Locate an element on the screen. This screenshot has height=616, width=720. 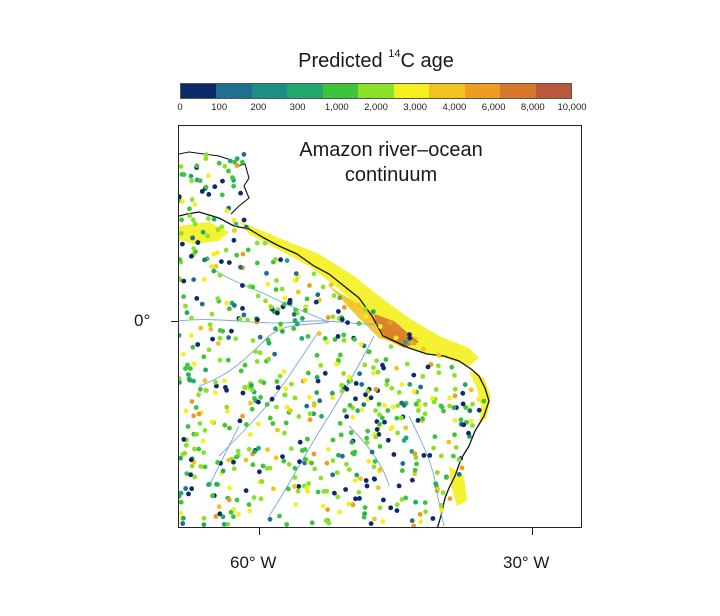
colorbar-tick-label: 2,000 is located at coordinates (376, 107).